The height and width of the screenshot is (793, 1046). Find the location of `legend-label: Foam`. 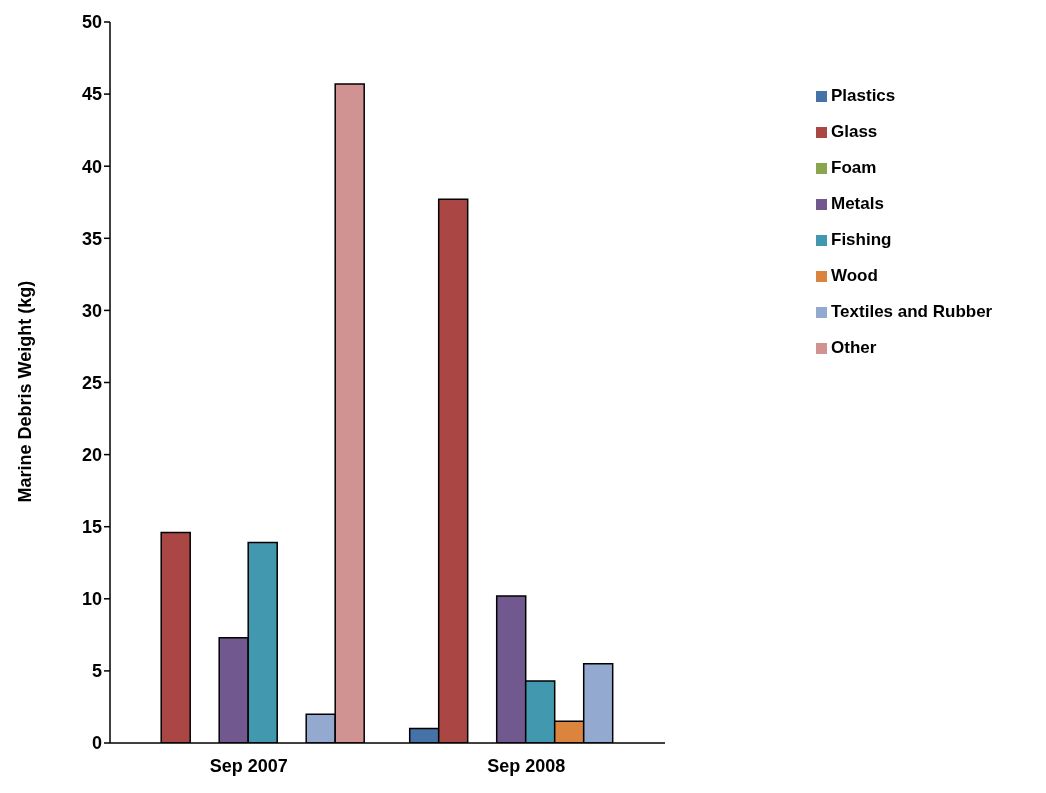

legend-label: Foam is located at coordinates (854, 167).